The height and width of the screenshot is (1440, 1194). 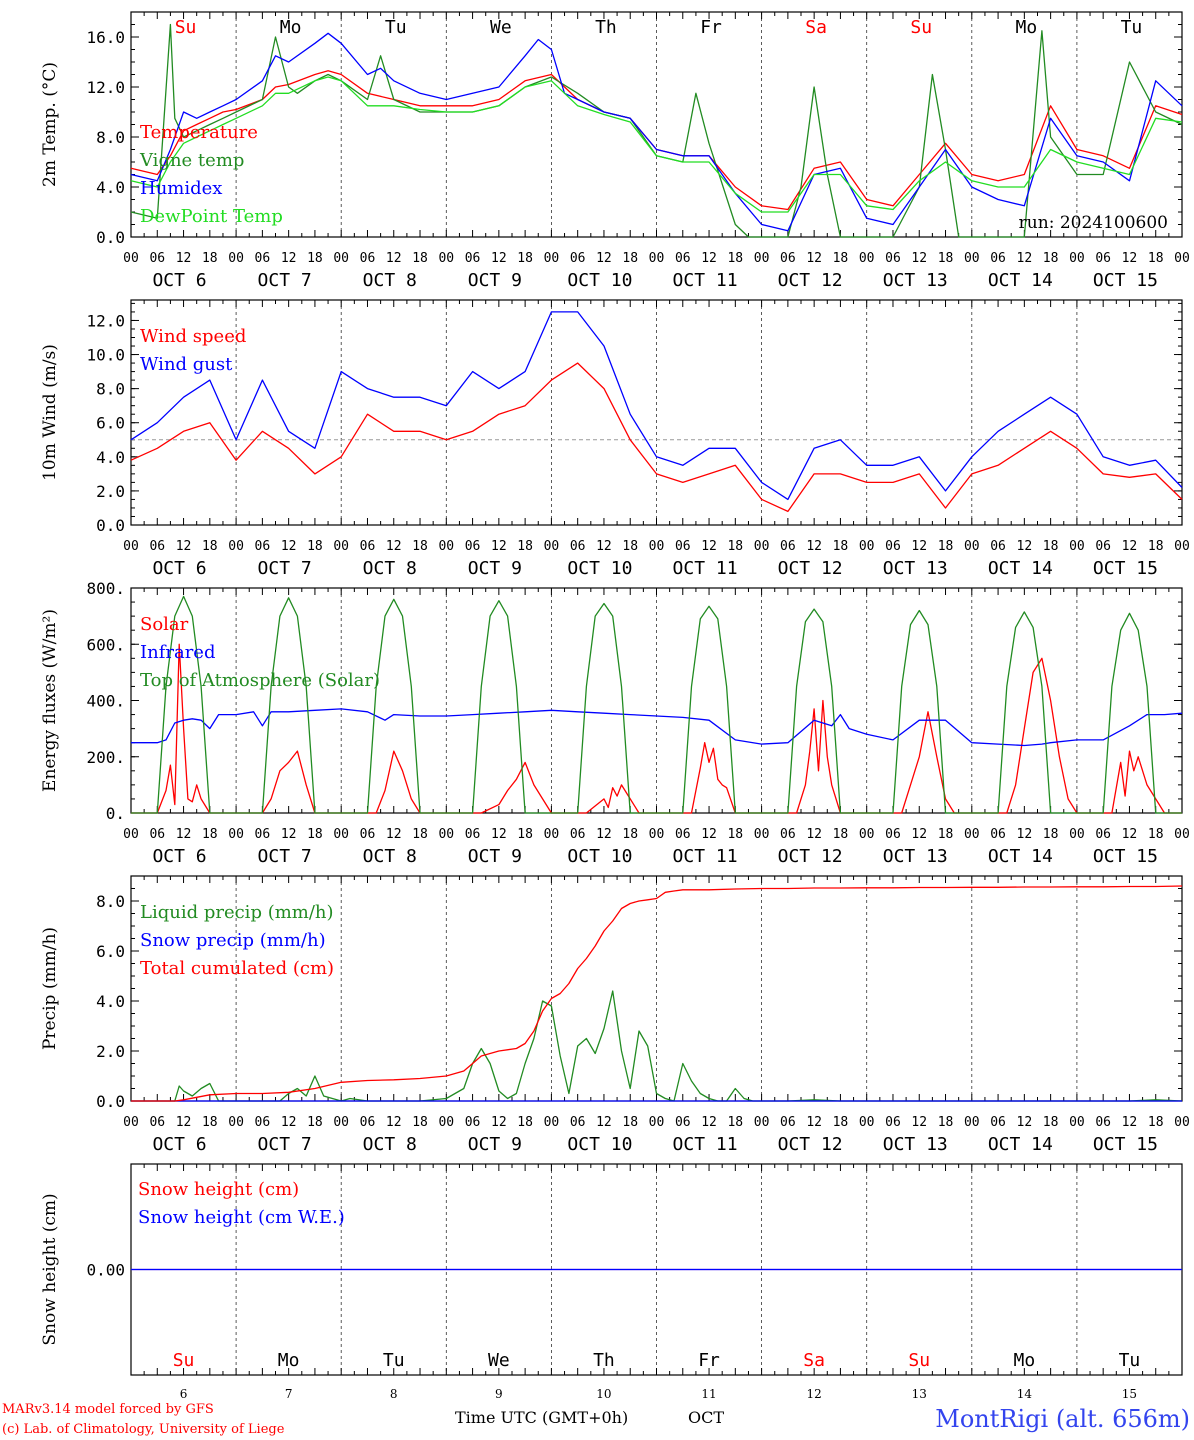 I want to click on weekday-label-top: Tu, so click(x=1132, y=27).